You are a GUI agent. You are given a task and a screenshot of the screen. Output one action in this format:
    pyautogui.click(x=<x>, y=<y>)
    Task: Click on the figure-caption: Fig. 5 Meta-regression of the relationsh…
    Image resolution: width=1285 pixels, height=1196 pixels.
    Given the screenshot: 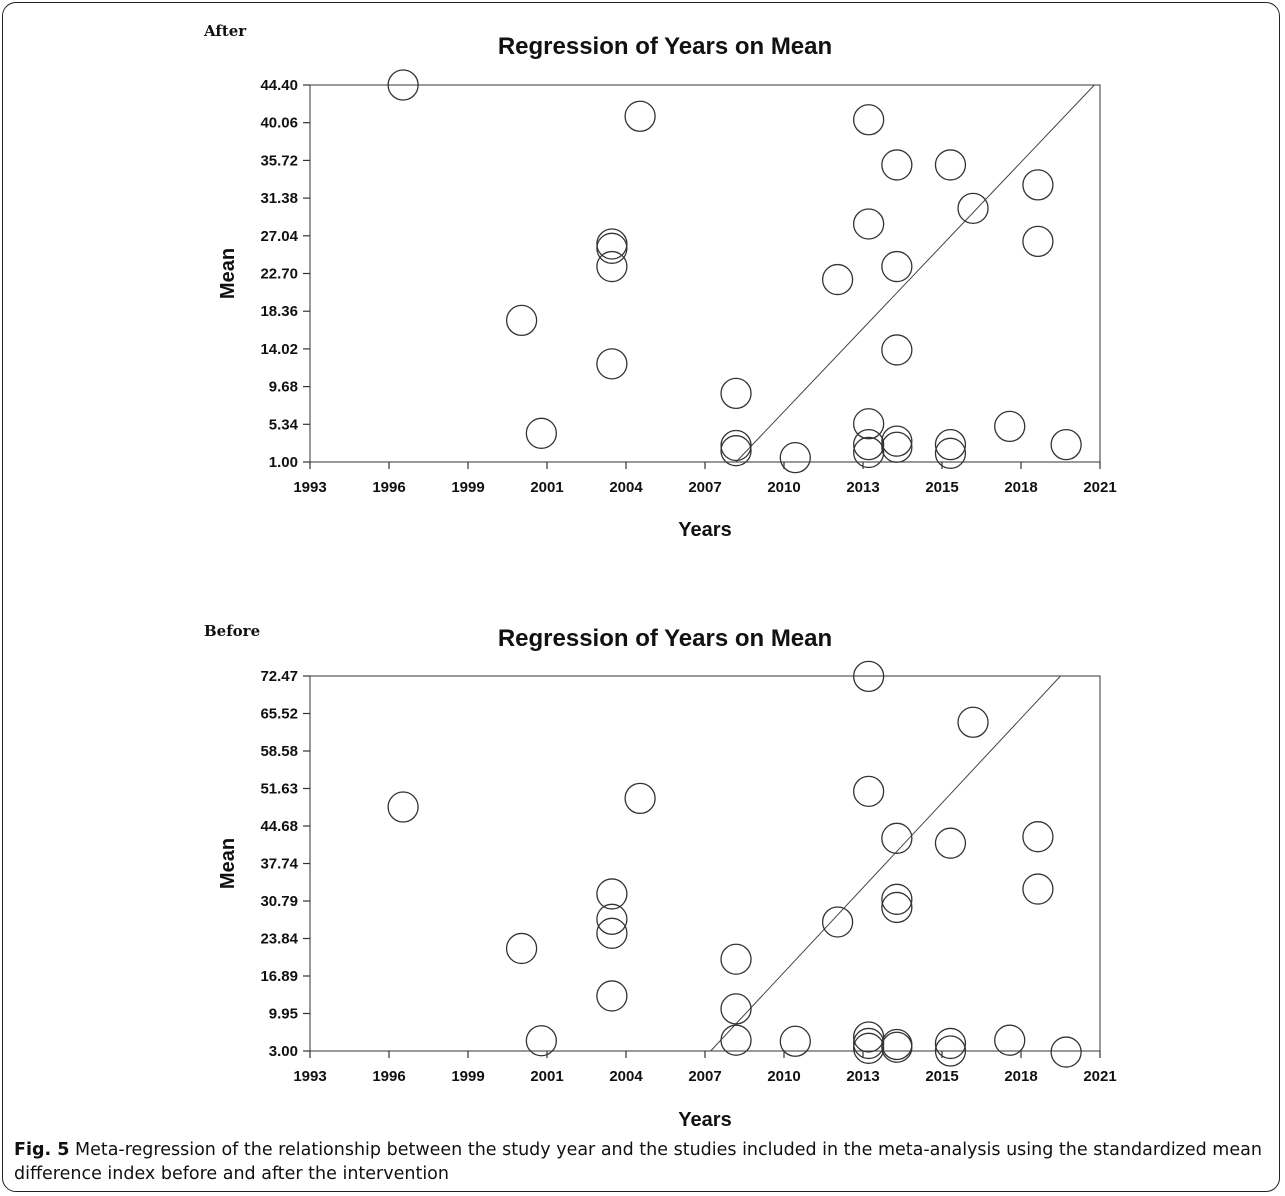 What is the action you would take?
    pyautogui.click(x=639, y=1162)
    